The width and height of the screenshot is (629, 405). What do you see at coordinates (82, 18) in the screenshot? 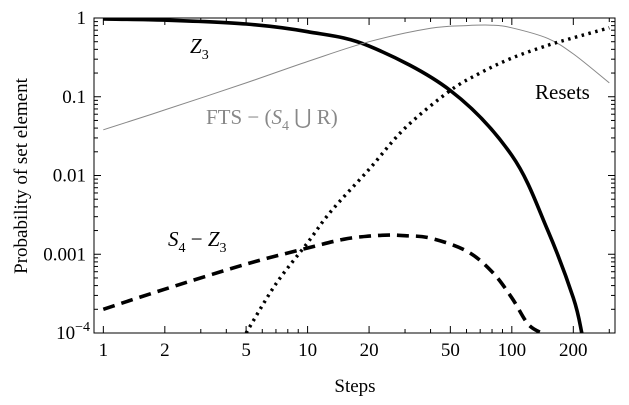
I see `y-tick-label: 1` at bounding box center [82, 18].